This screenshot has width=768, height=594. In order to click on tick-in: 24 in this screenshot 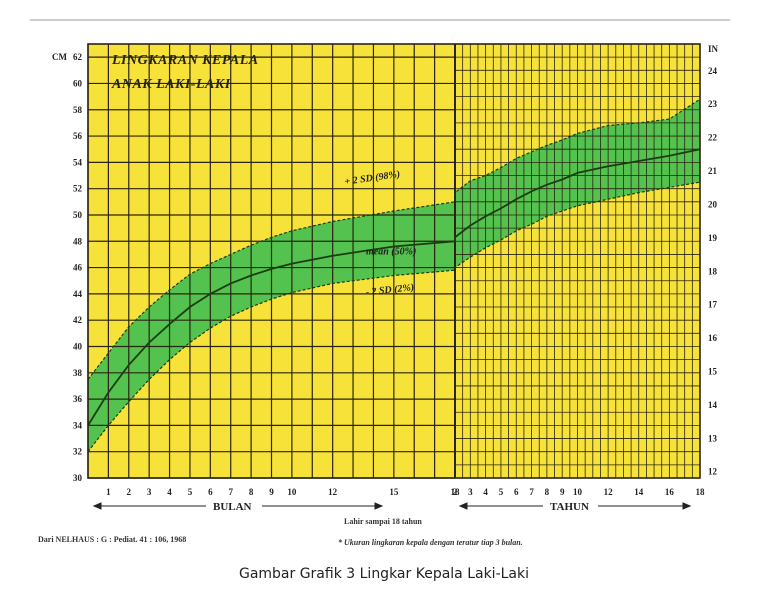, I will do `click(713, 71)`.